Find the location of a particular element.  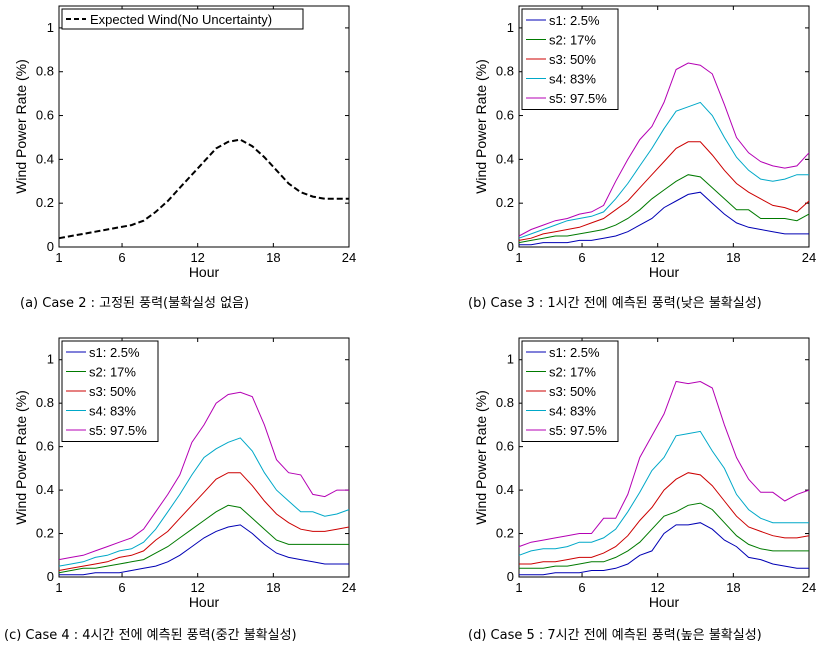

caption-d: (d) Case 5 : 7시간 전에 예측된 풍력(높은 불확실성) is located at coordinates (615, 635).